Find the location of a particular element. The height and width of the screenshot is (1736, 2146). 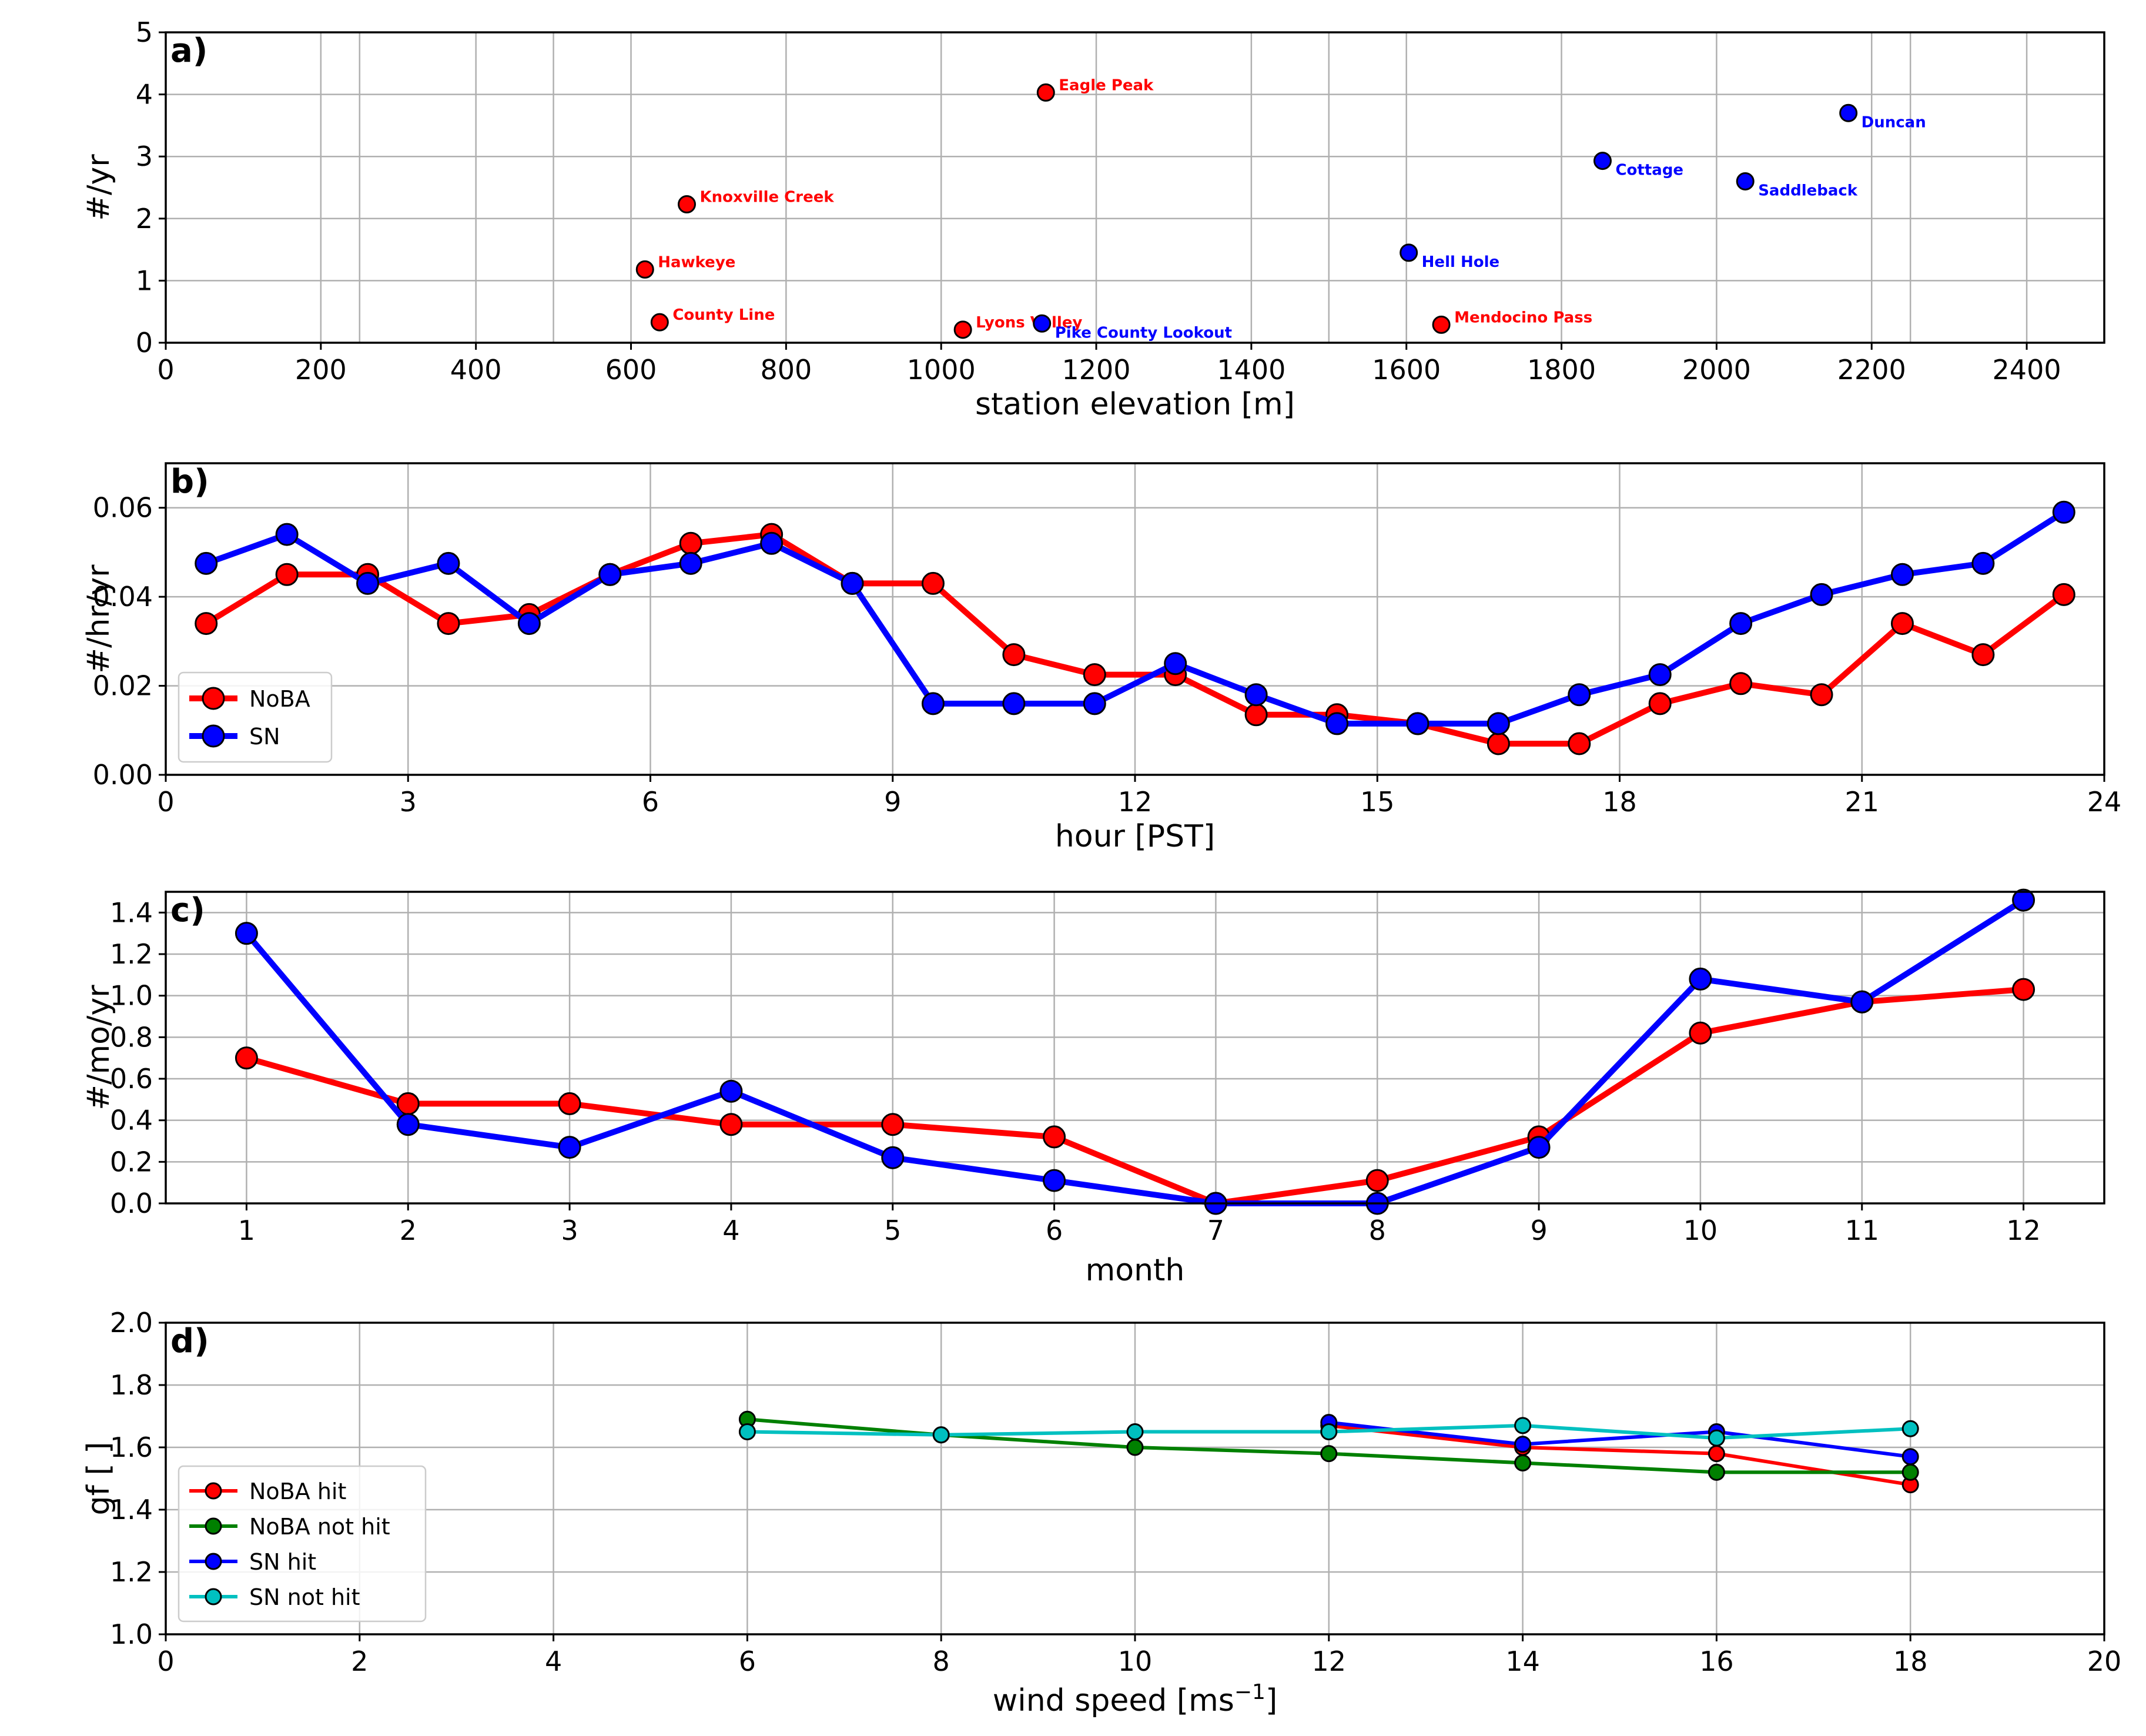

y-axis-label: #/yr is located at coordinates (98, 187).